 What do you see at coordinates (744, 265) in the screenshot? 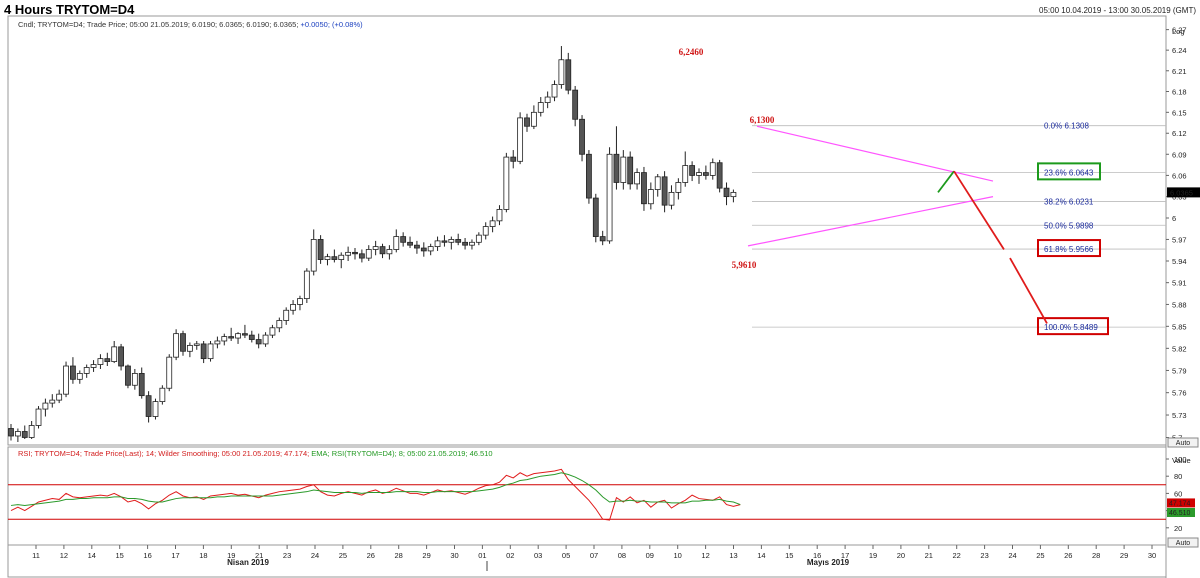
I see `low-annotation: 5,9610` at bounding box center [744, 265].